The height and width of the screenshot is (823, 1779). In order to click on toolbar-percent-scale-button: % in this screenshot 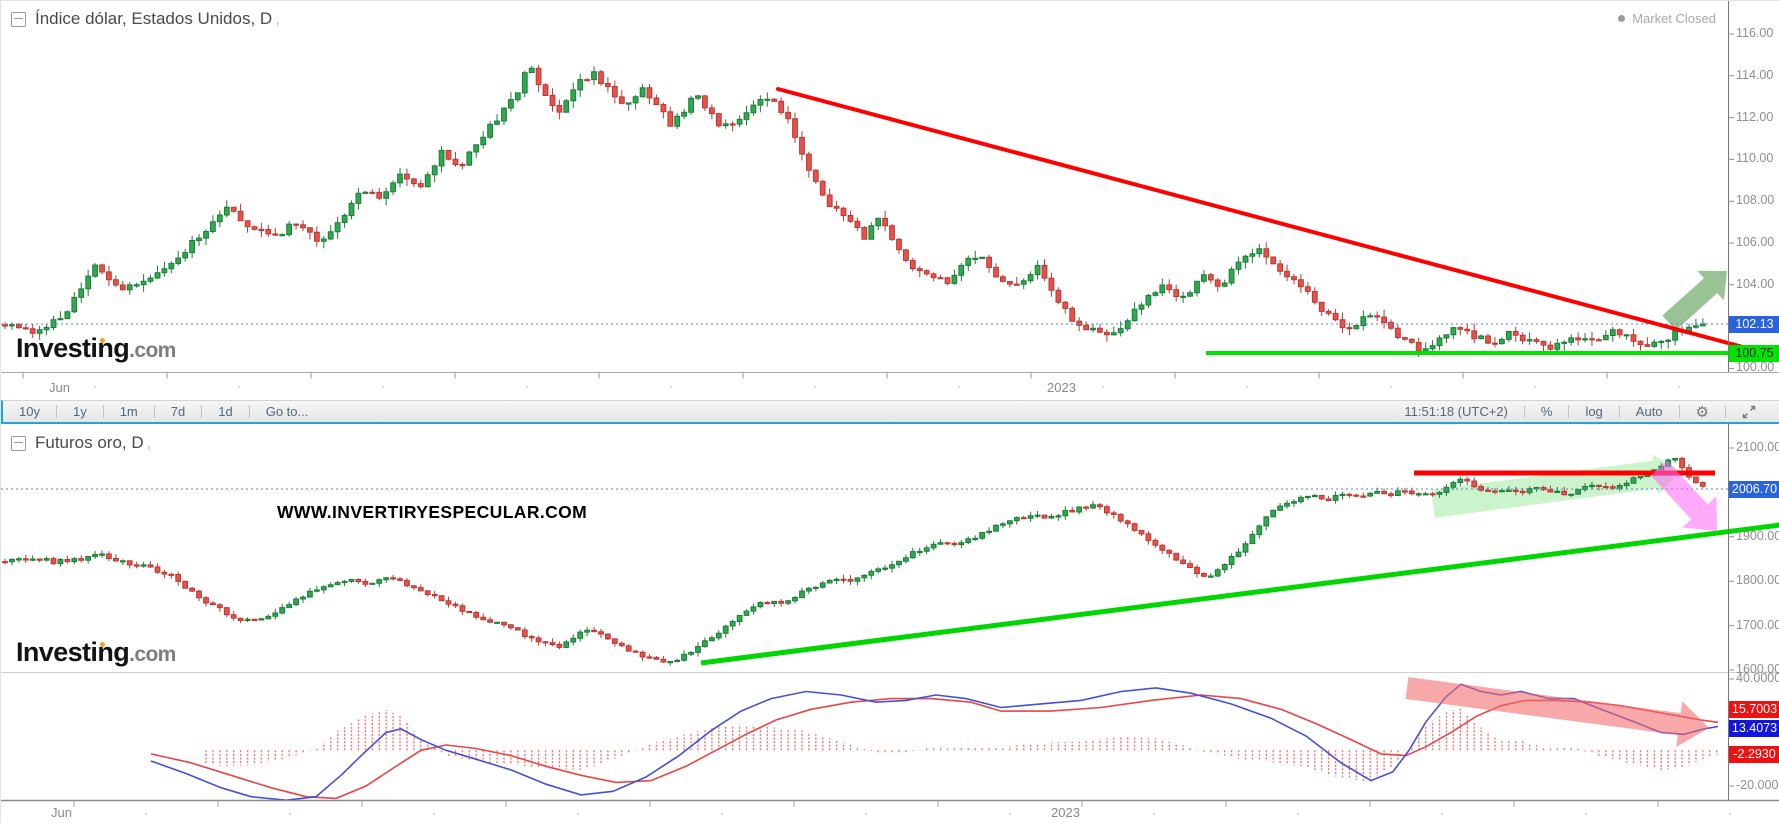, I will do `click(1546, 411)`.